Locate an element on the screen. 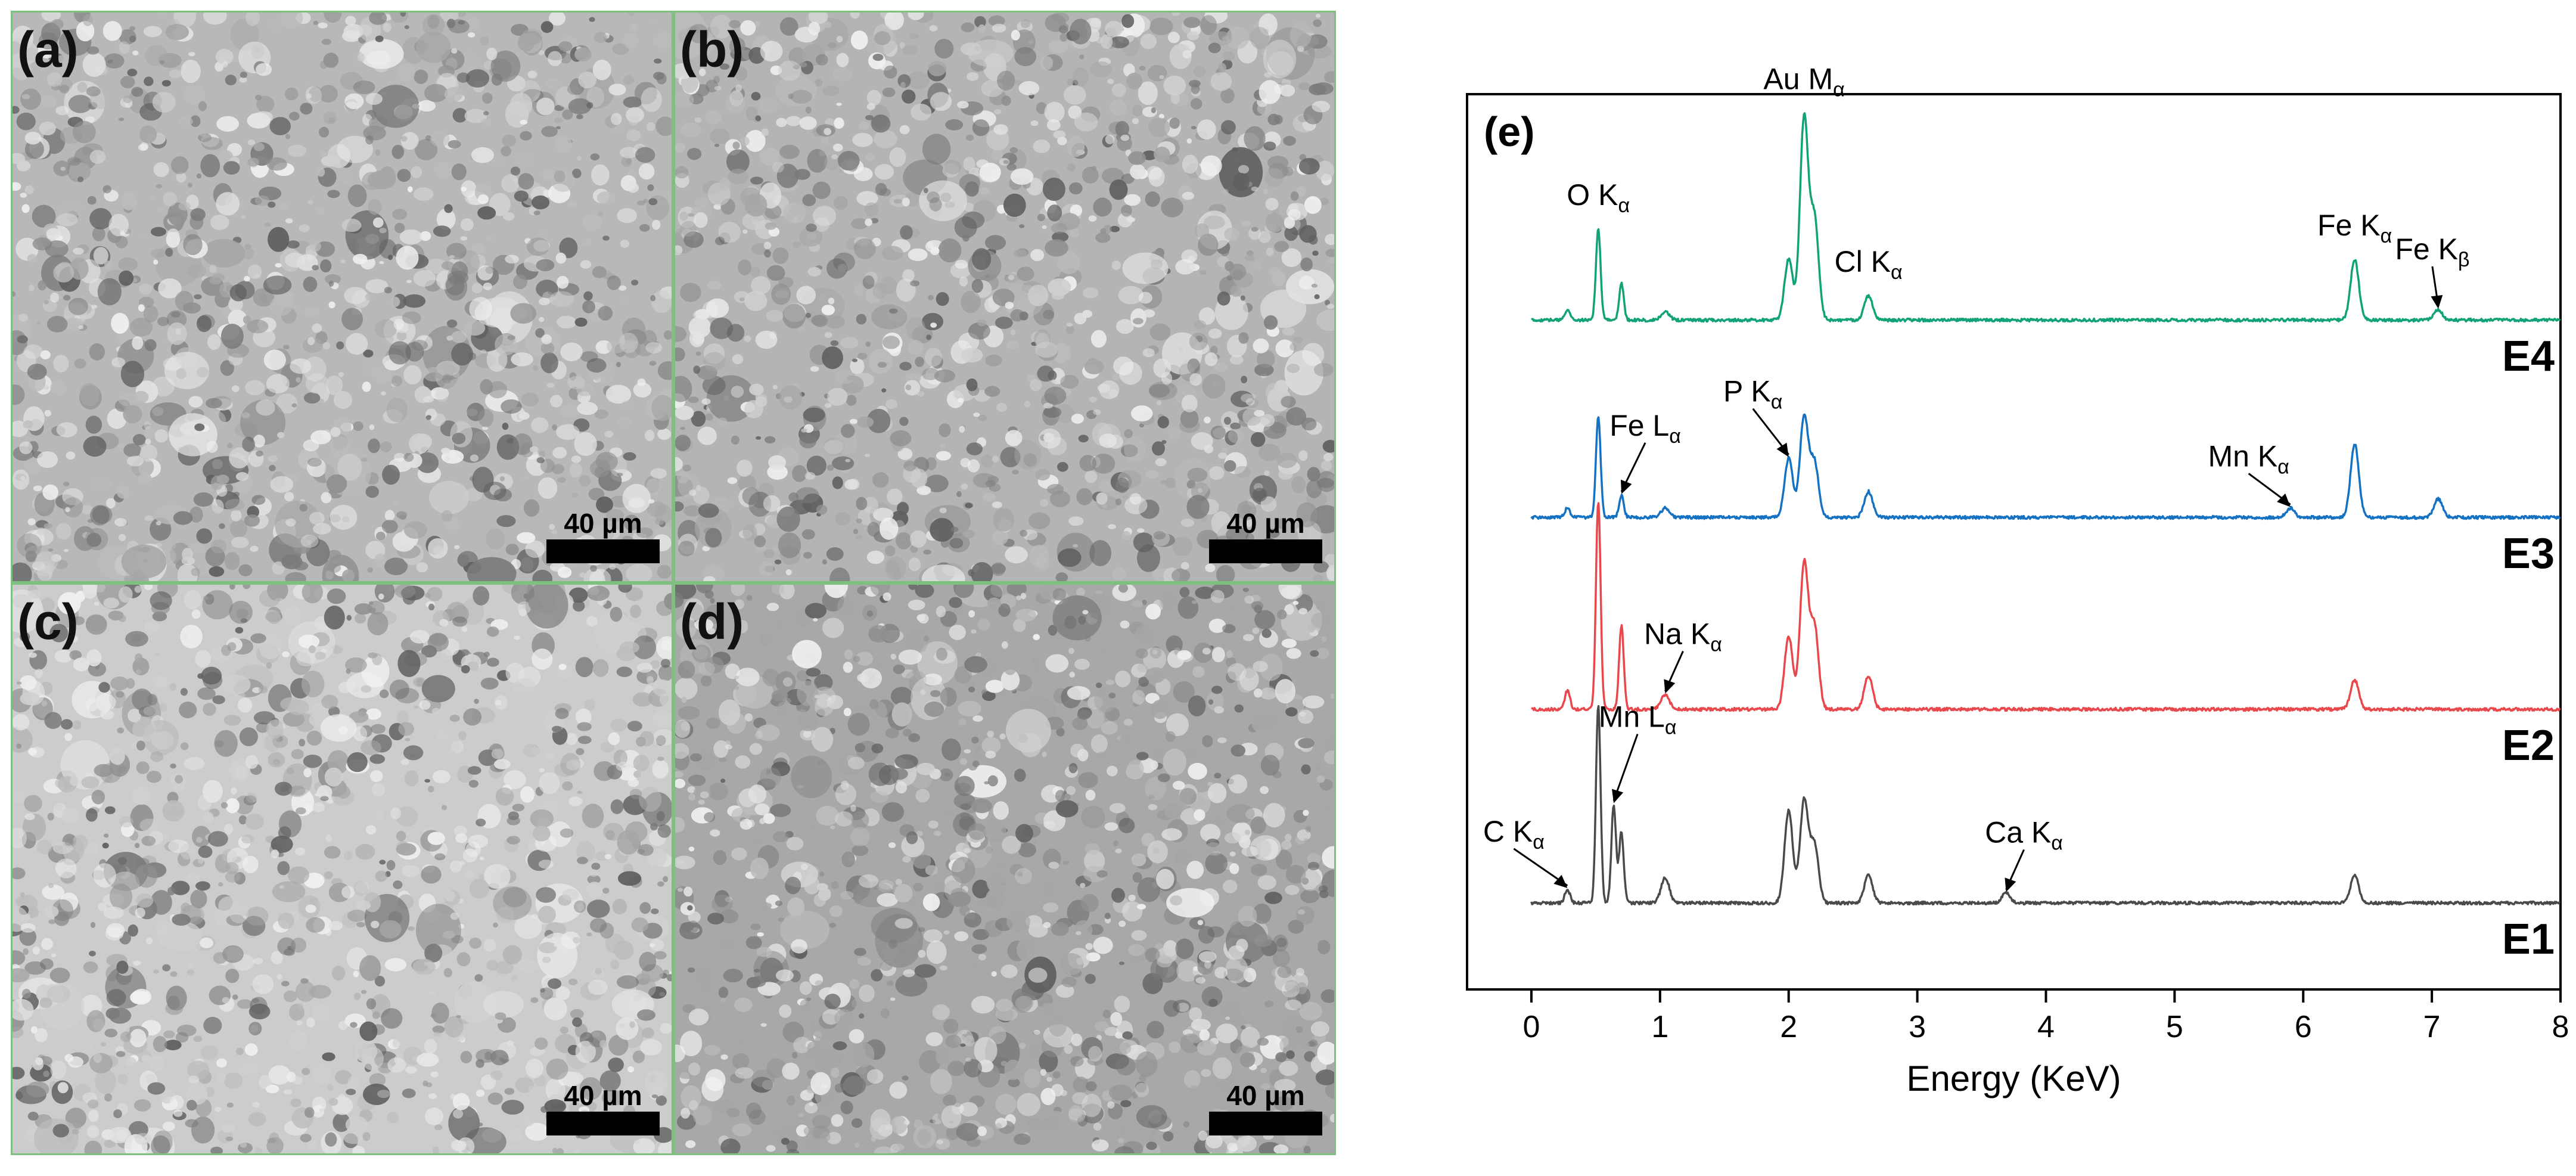  panel-label: (a) is located at coordinates (48, 49).